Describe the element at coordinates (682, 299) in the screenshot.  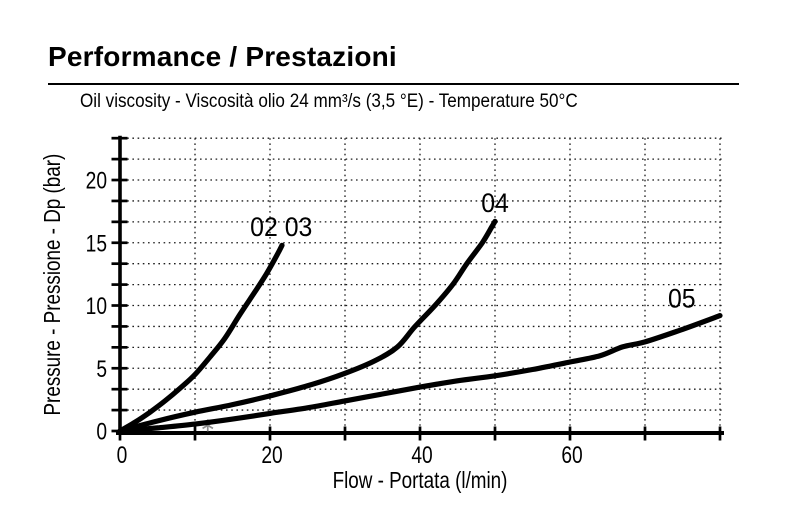
I see `curve-label-05: 05` at that location.